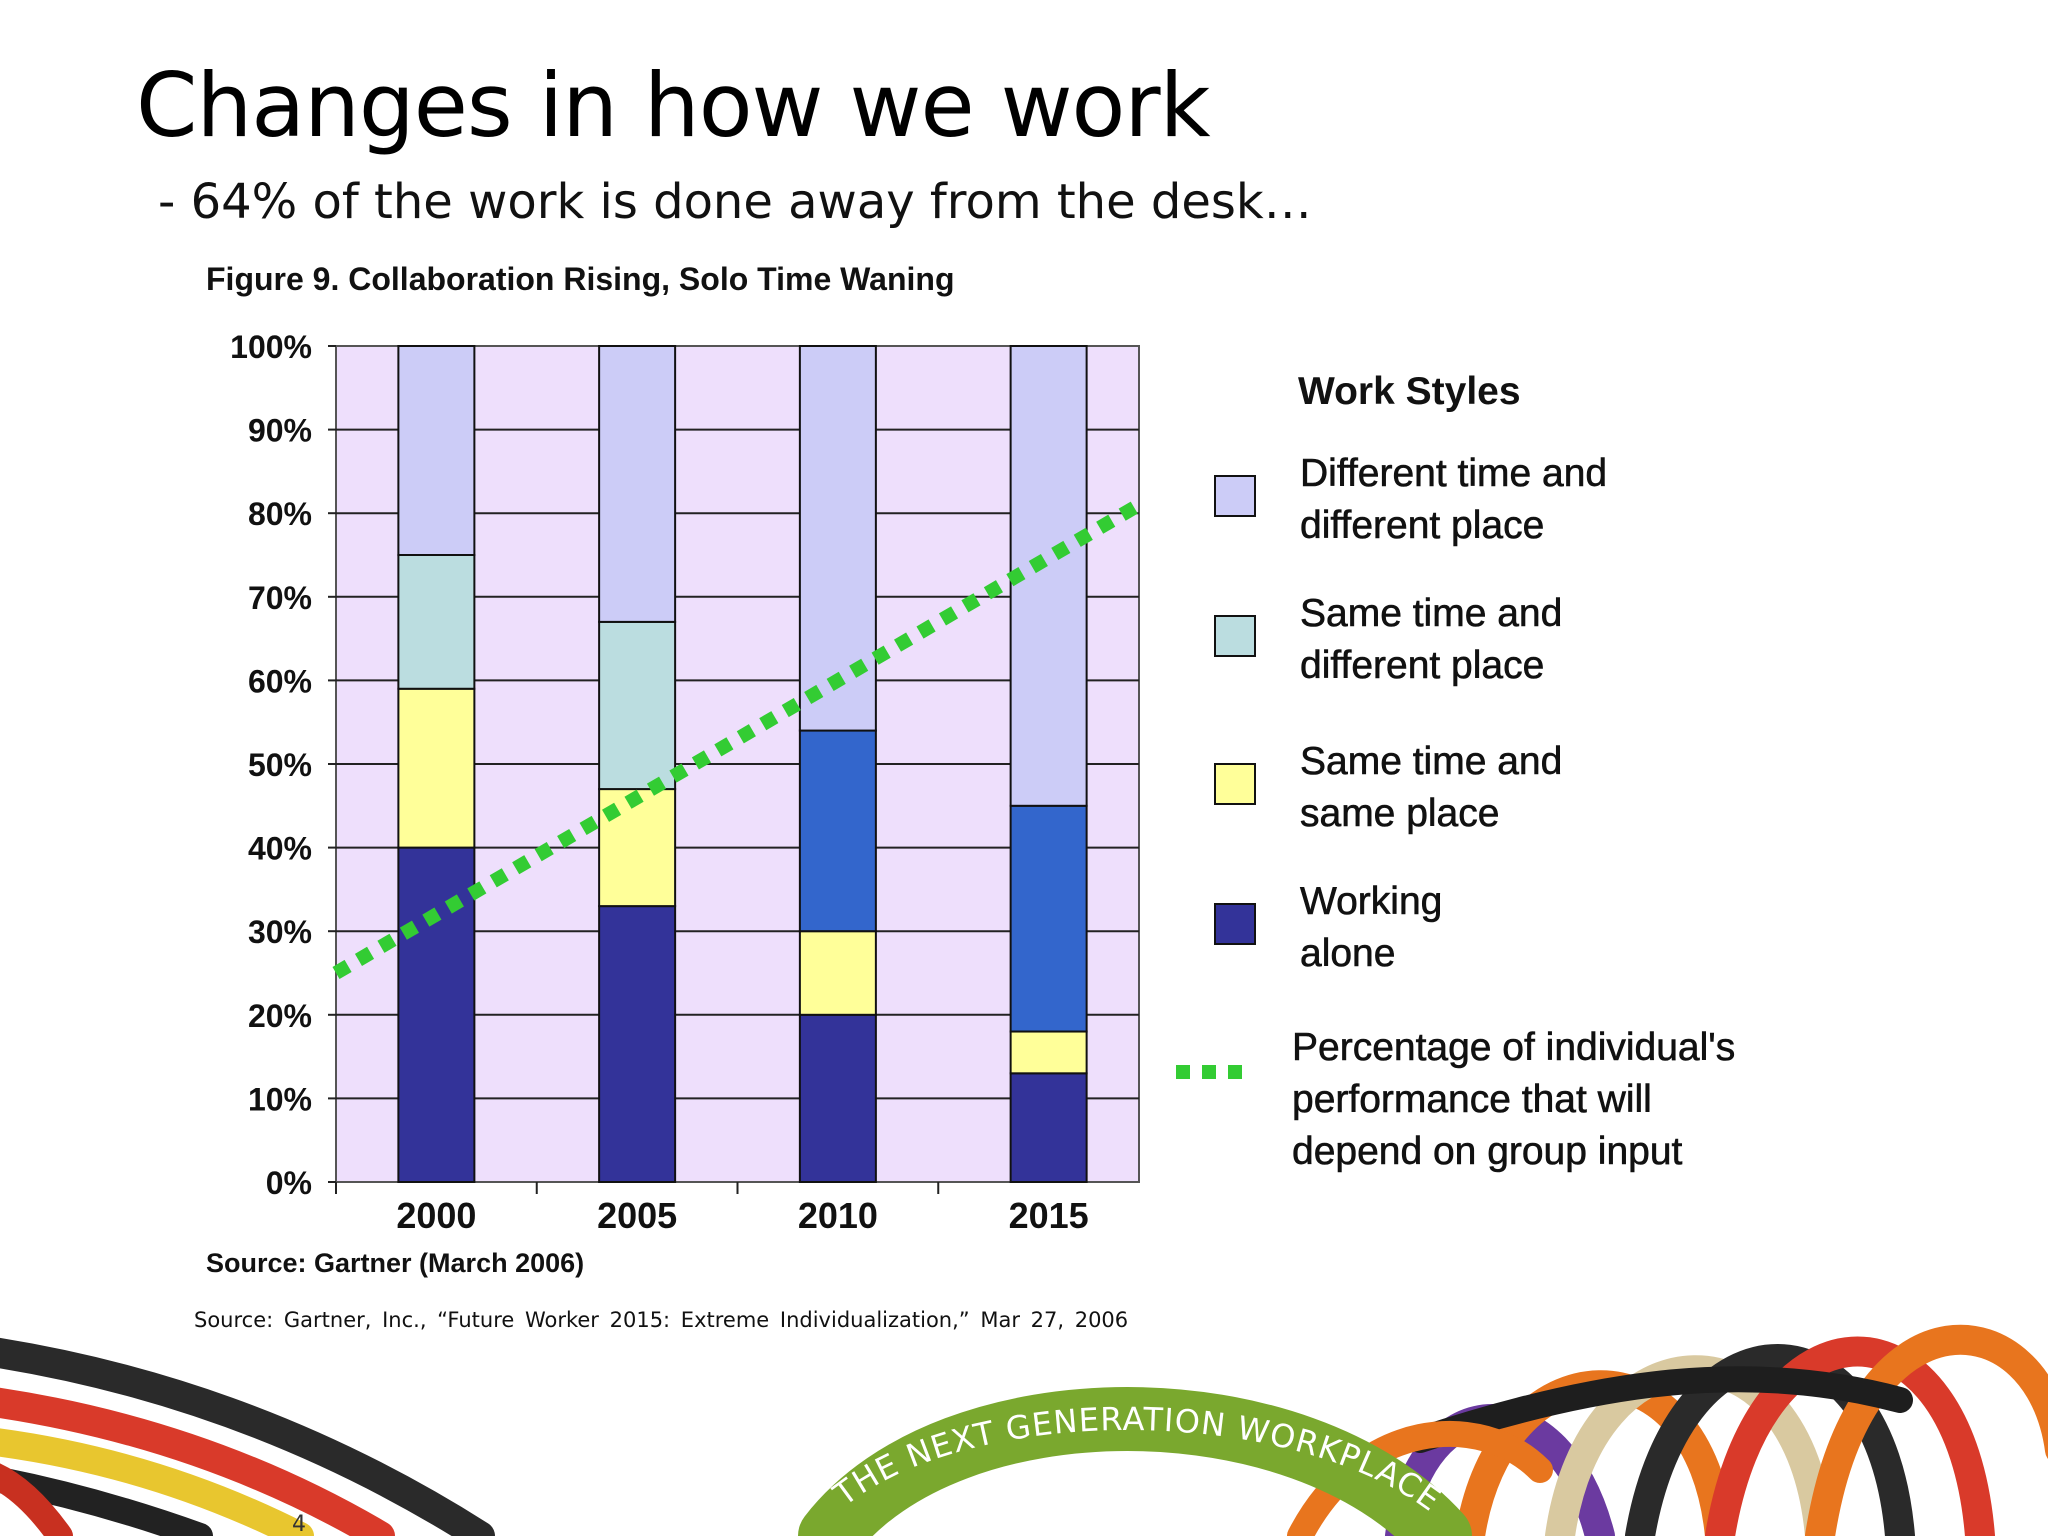 The image size is (2048, 1537). I want to click on x-tick-label: 2015, so click(1049, 1215).